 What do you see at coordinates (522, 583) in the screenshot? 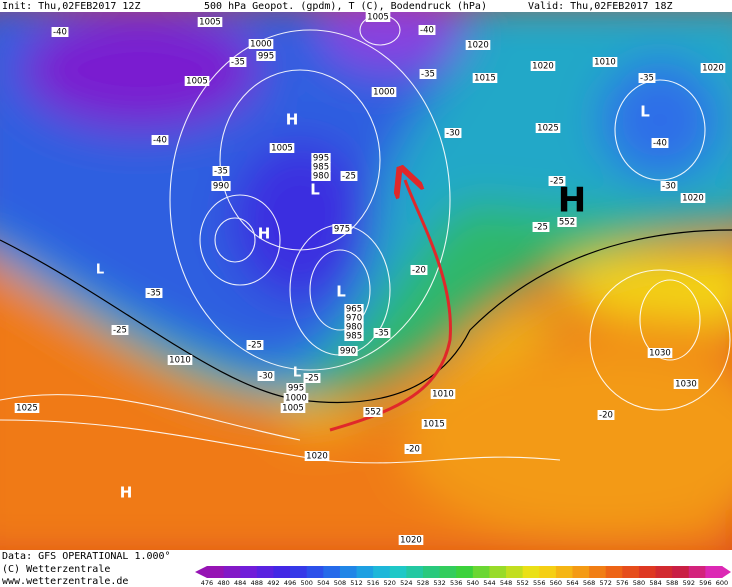
I see `colorbar-tick-label: 552` at bounding box center [522, 583].